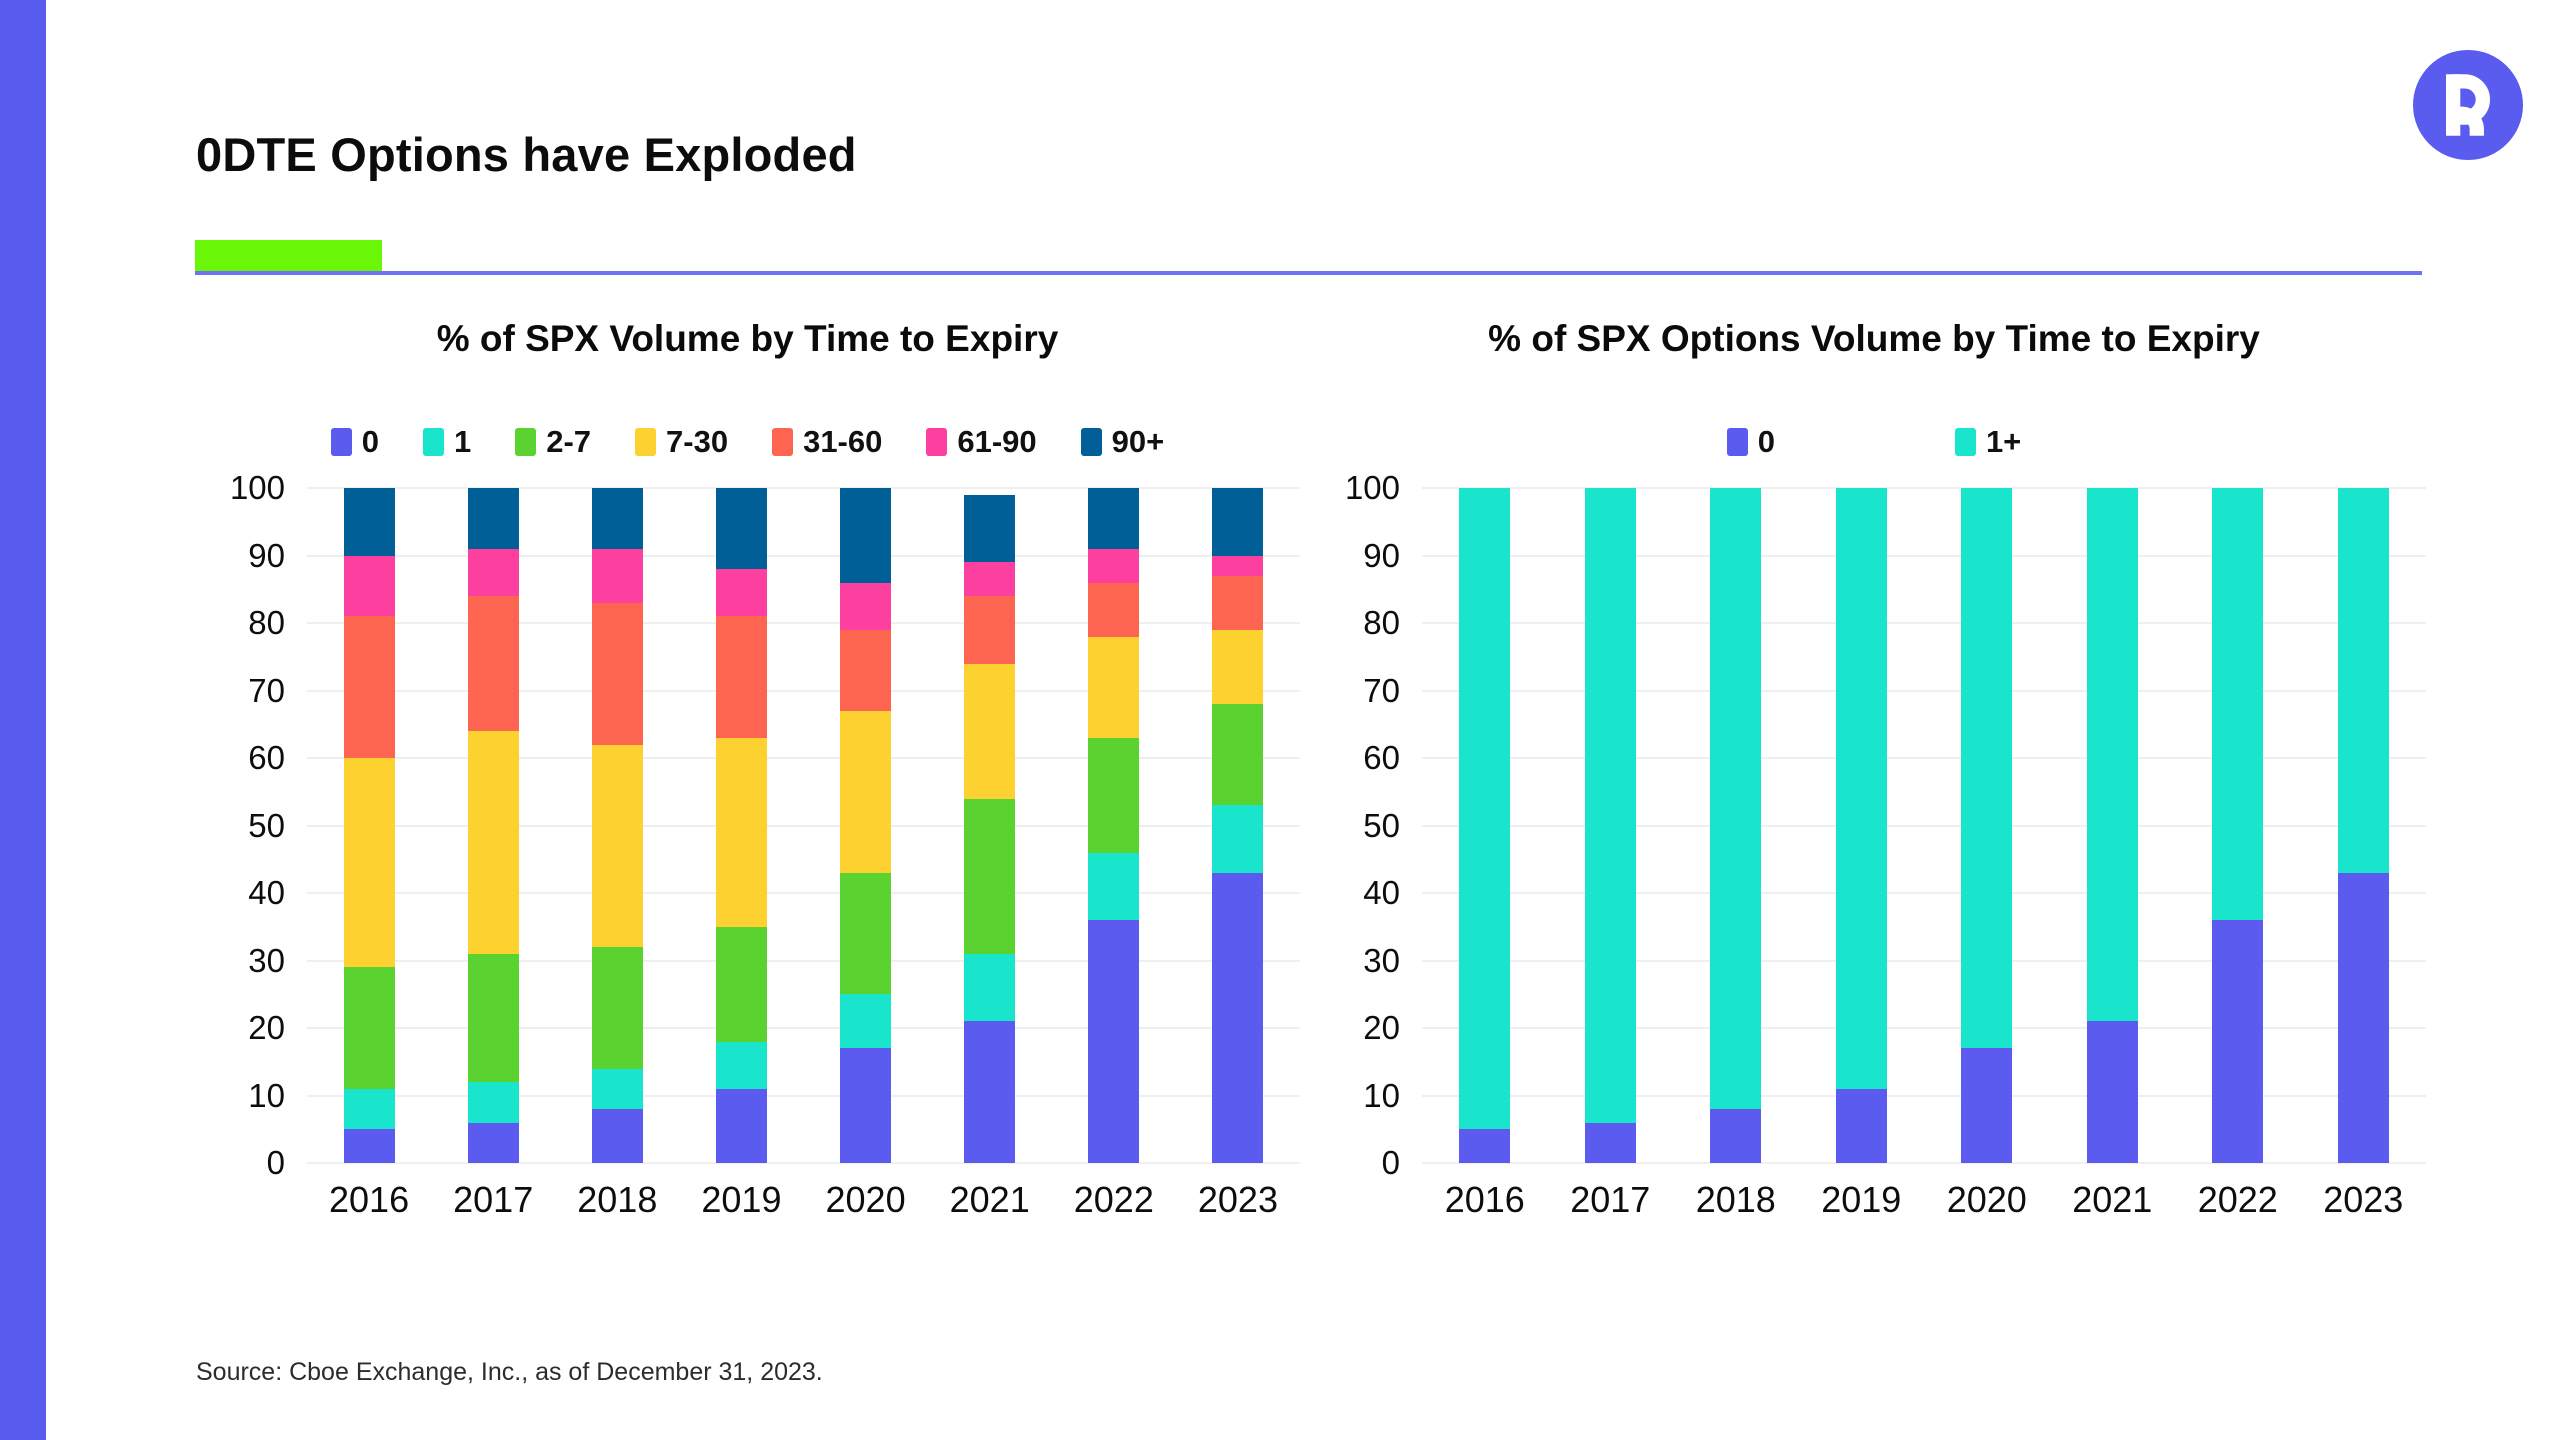 This screenshot has width=2560, height=1440. I want to click on legend-item: 31-60, so click(827, 442).